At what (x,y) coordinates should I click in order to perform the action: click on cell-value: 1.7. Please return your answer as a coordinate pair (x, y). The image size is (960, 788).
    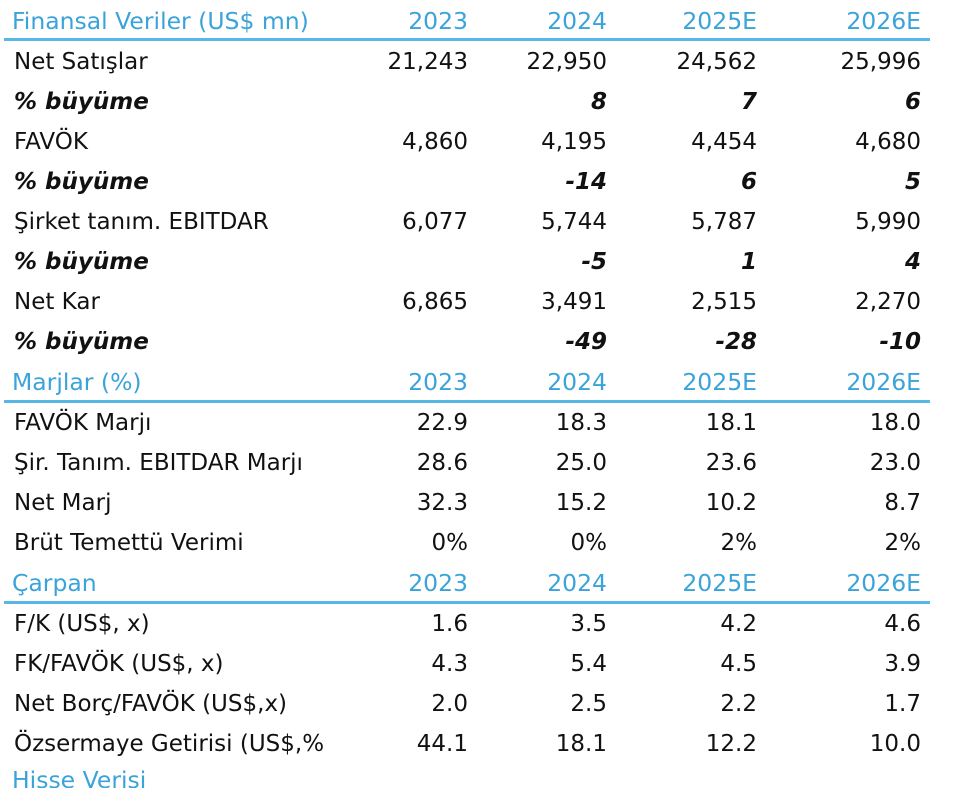
    Looking at the image, I should click on (902, 704).